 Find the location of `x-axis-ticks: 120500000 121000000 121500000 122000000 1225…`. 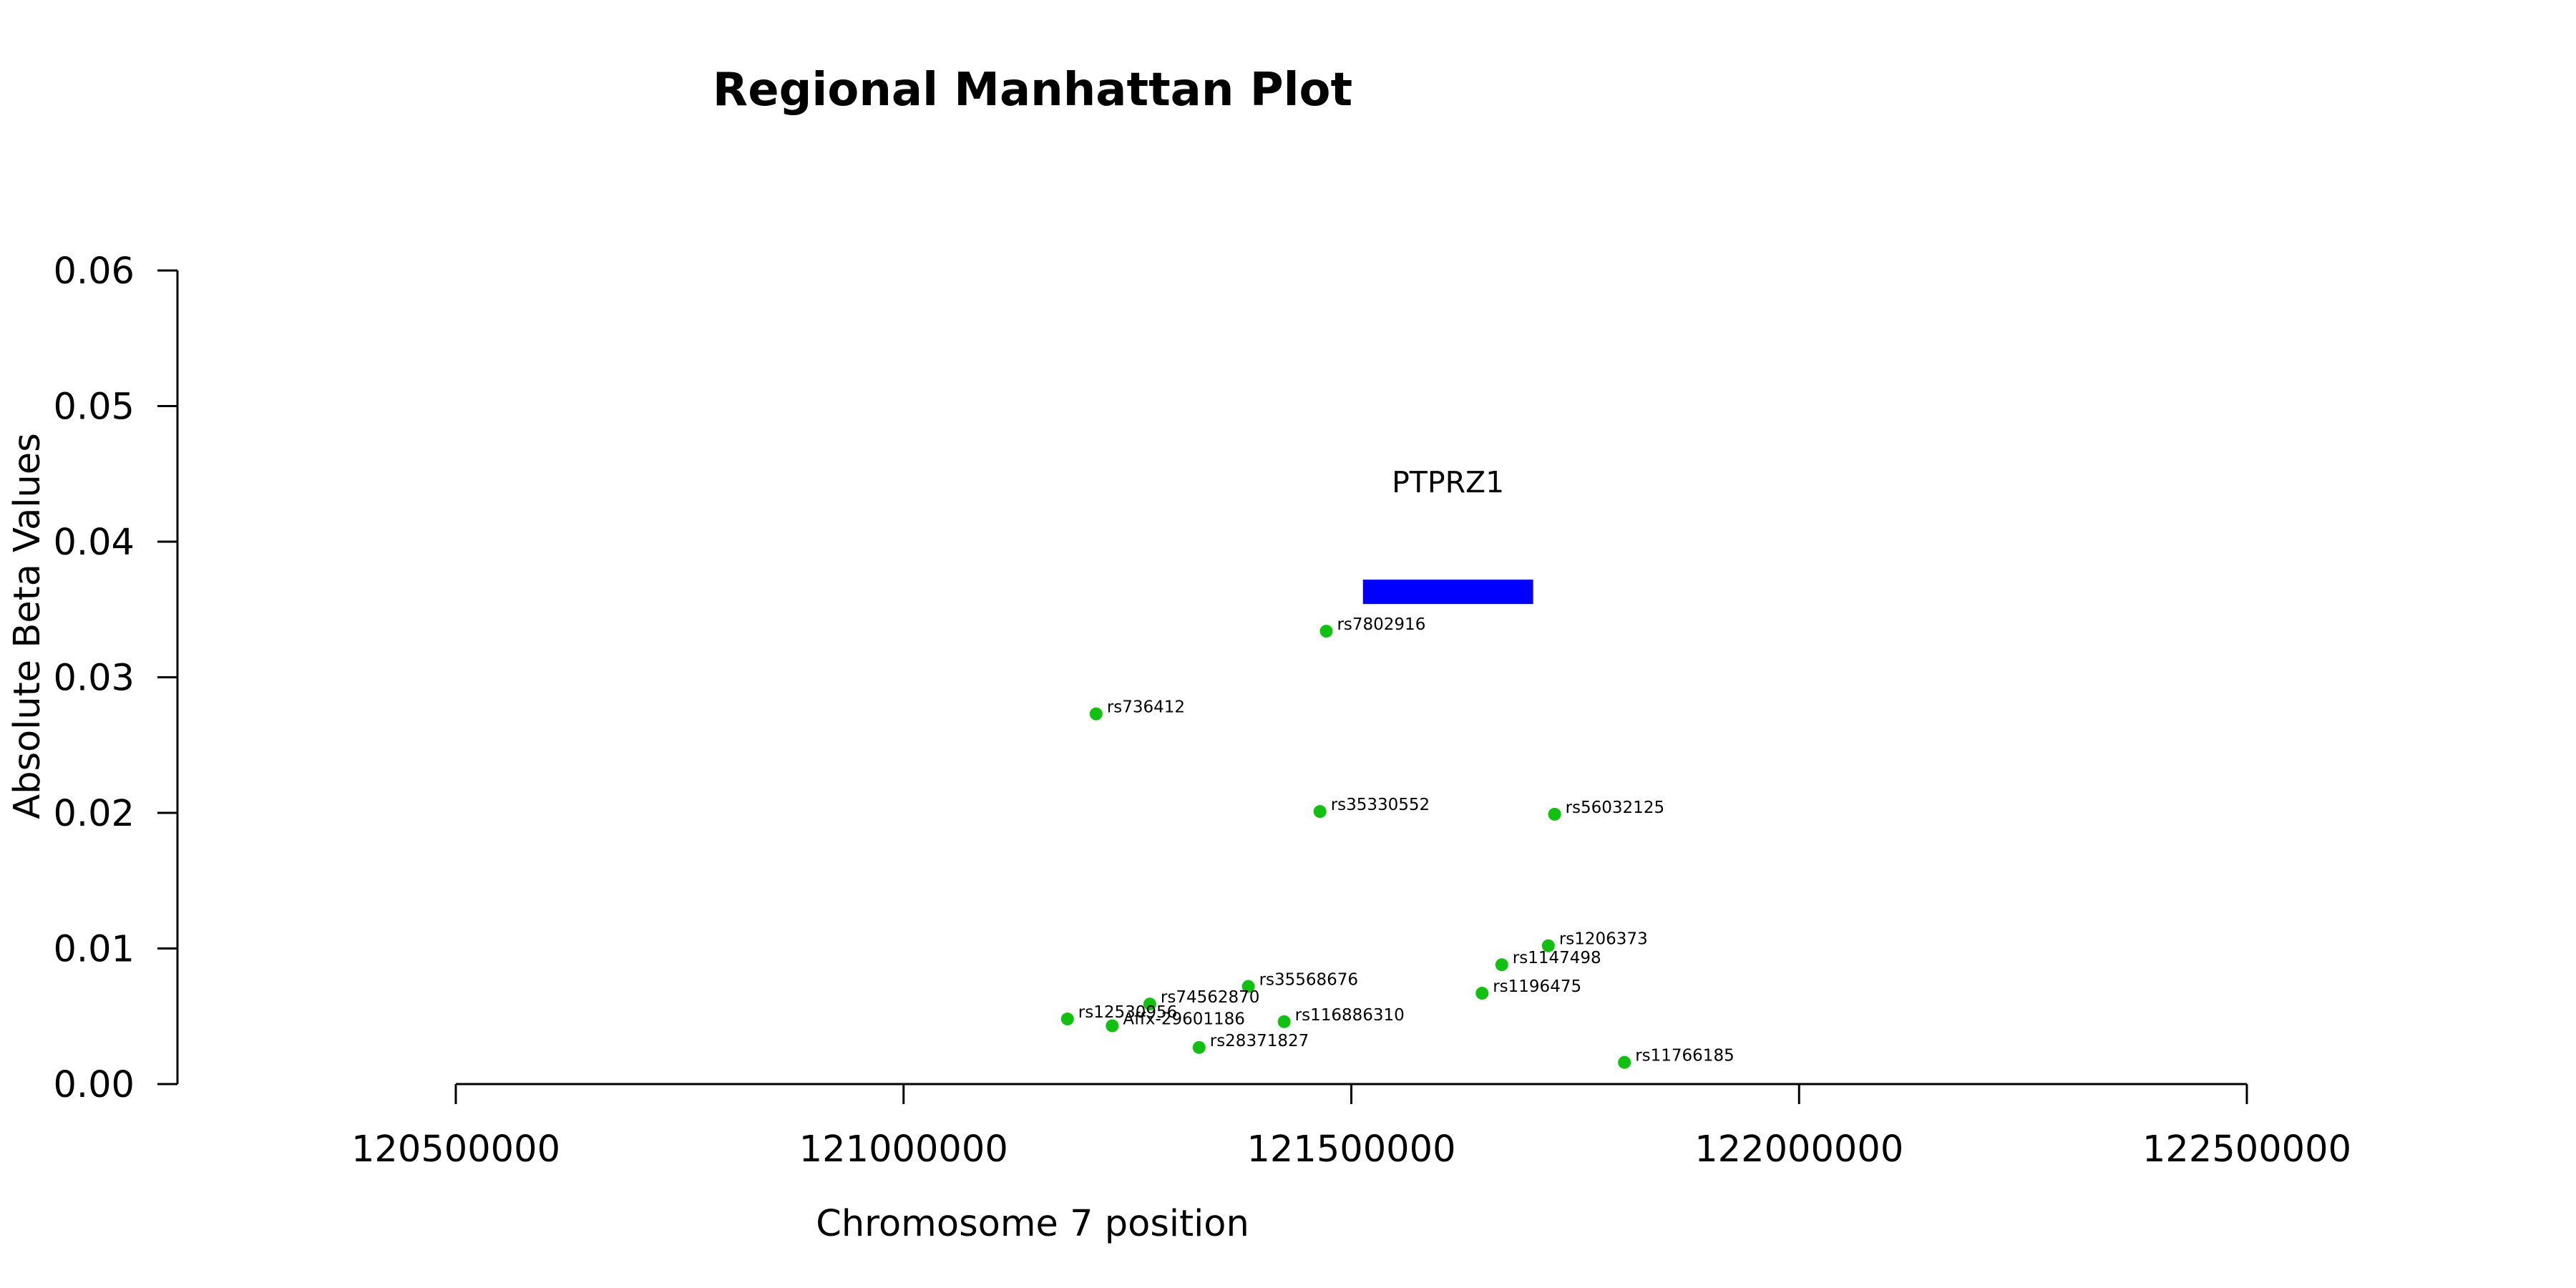

x-axis-ticks: 120500000 121000000 121500000 122000000 1225… is located at coordinates (1351, 1127).